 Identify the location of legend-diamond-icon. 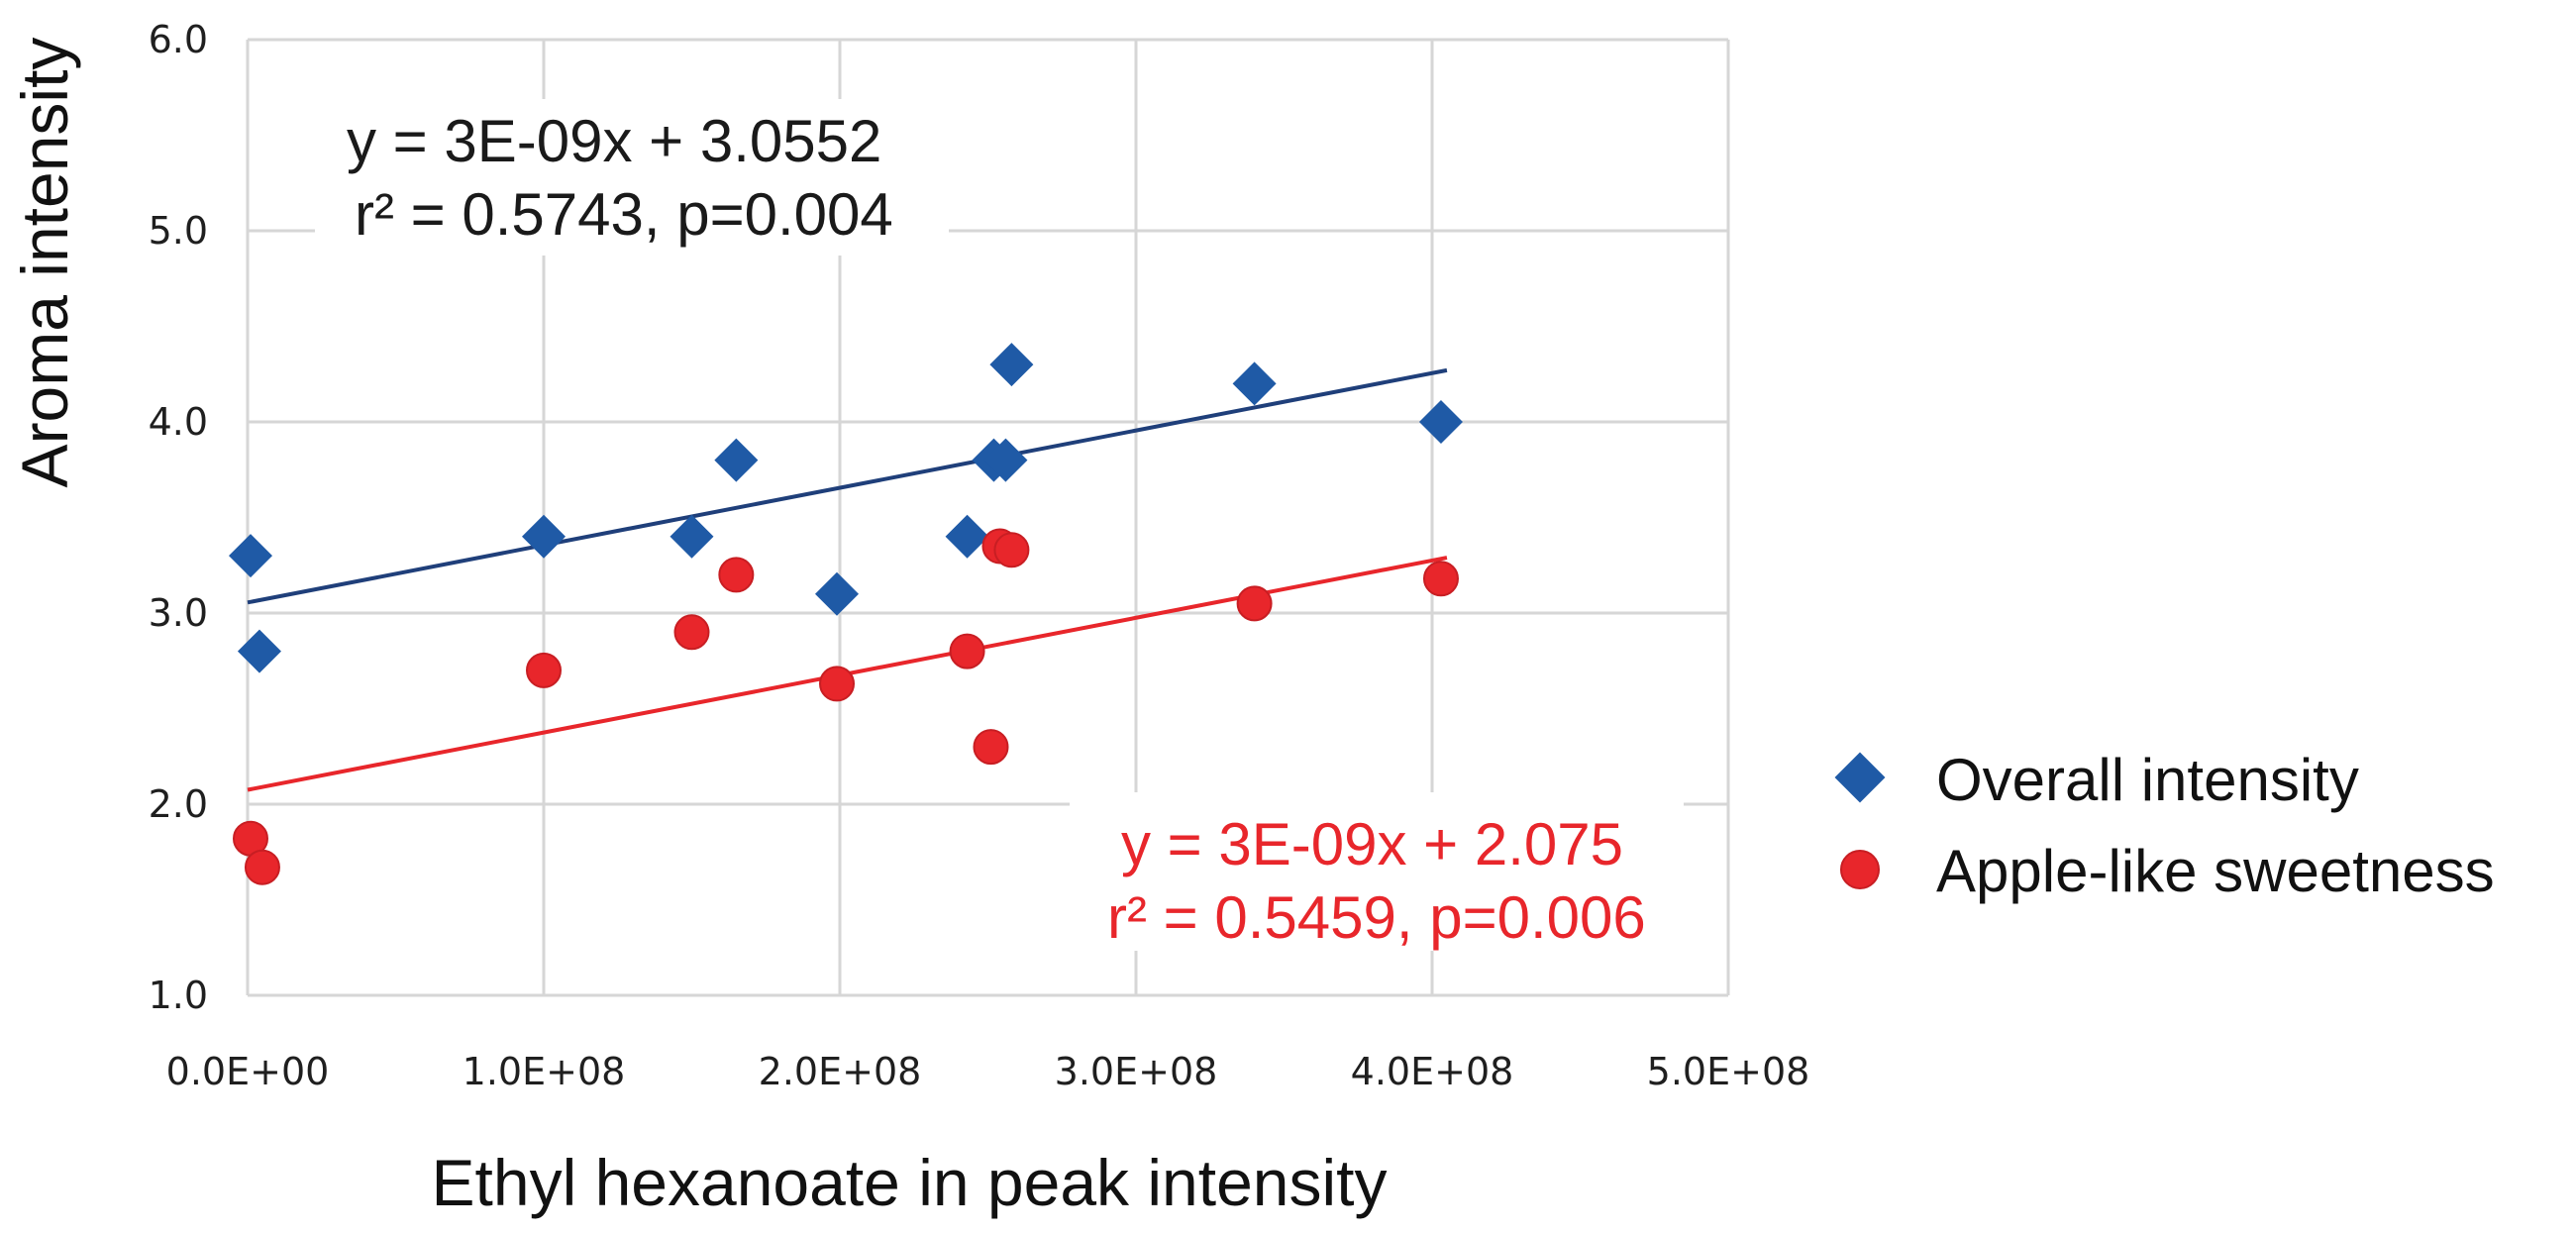
(1860, 777).